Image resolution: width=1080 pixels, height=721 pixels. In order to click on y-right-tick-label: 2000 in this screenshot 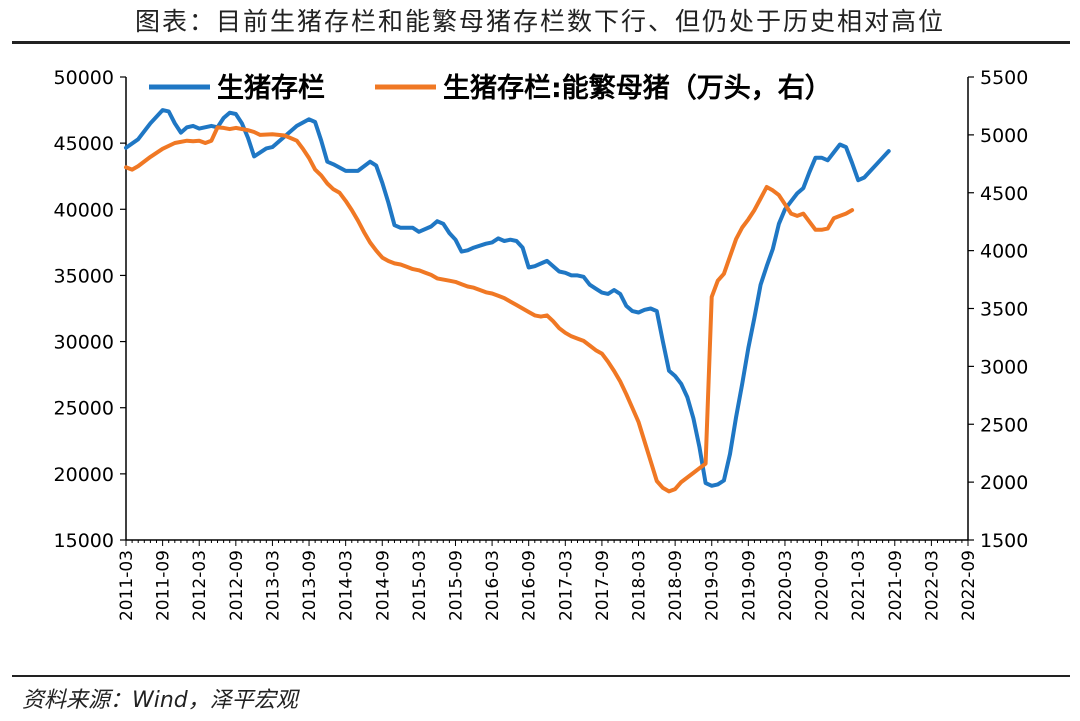, I will do `click(1004, 483)`.